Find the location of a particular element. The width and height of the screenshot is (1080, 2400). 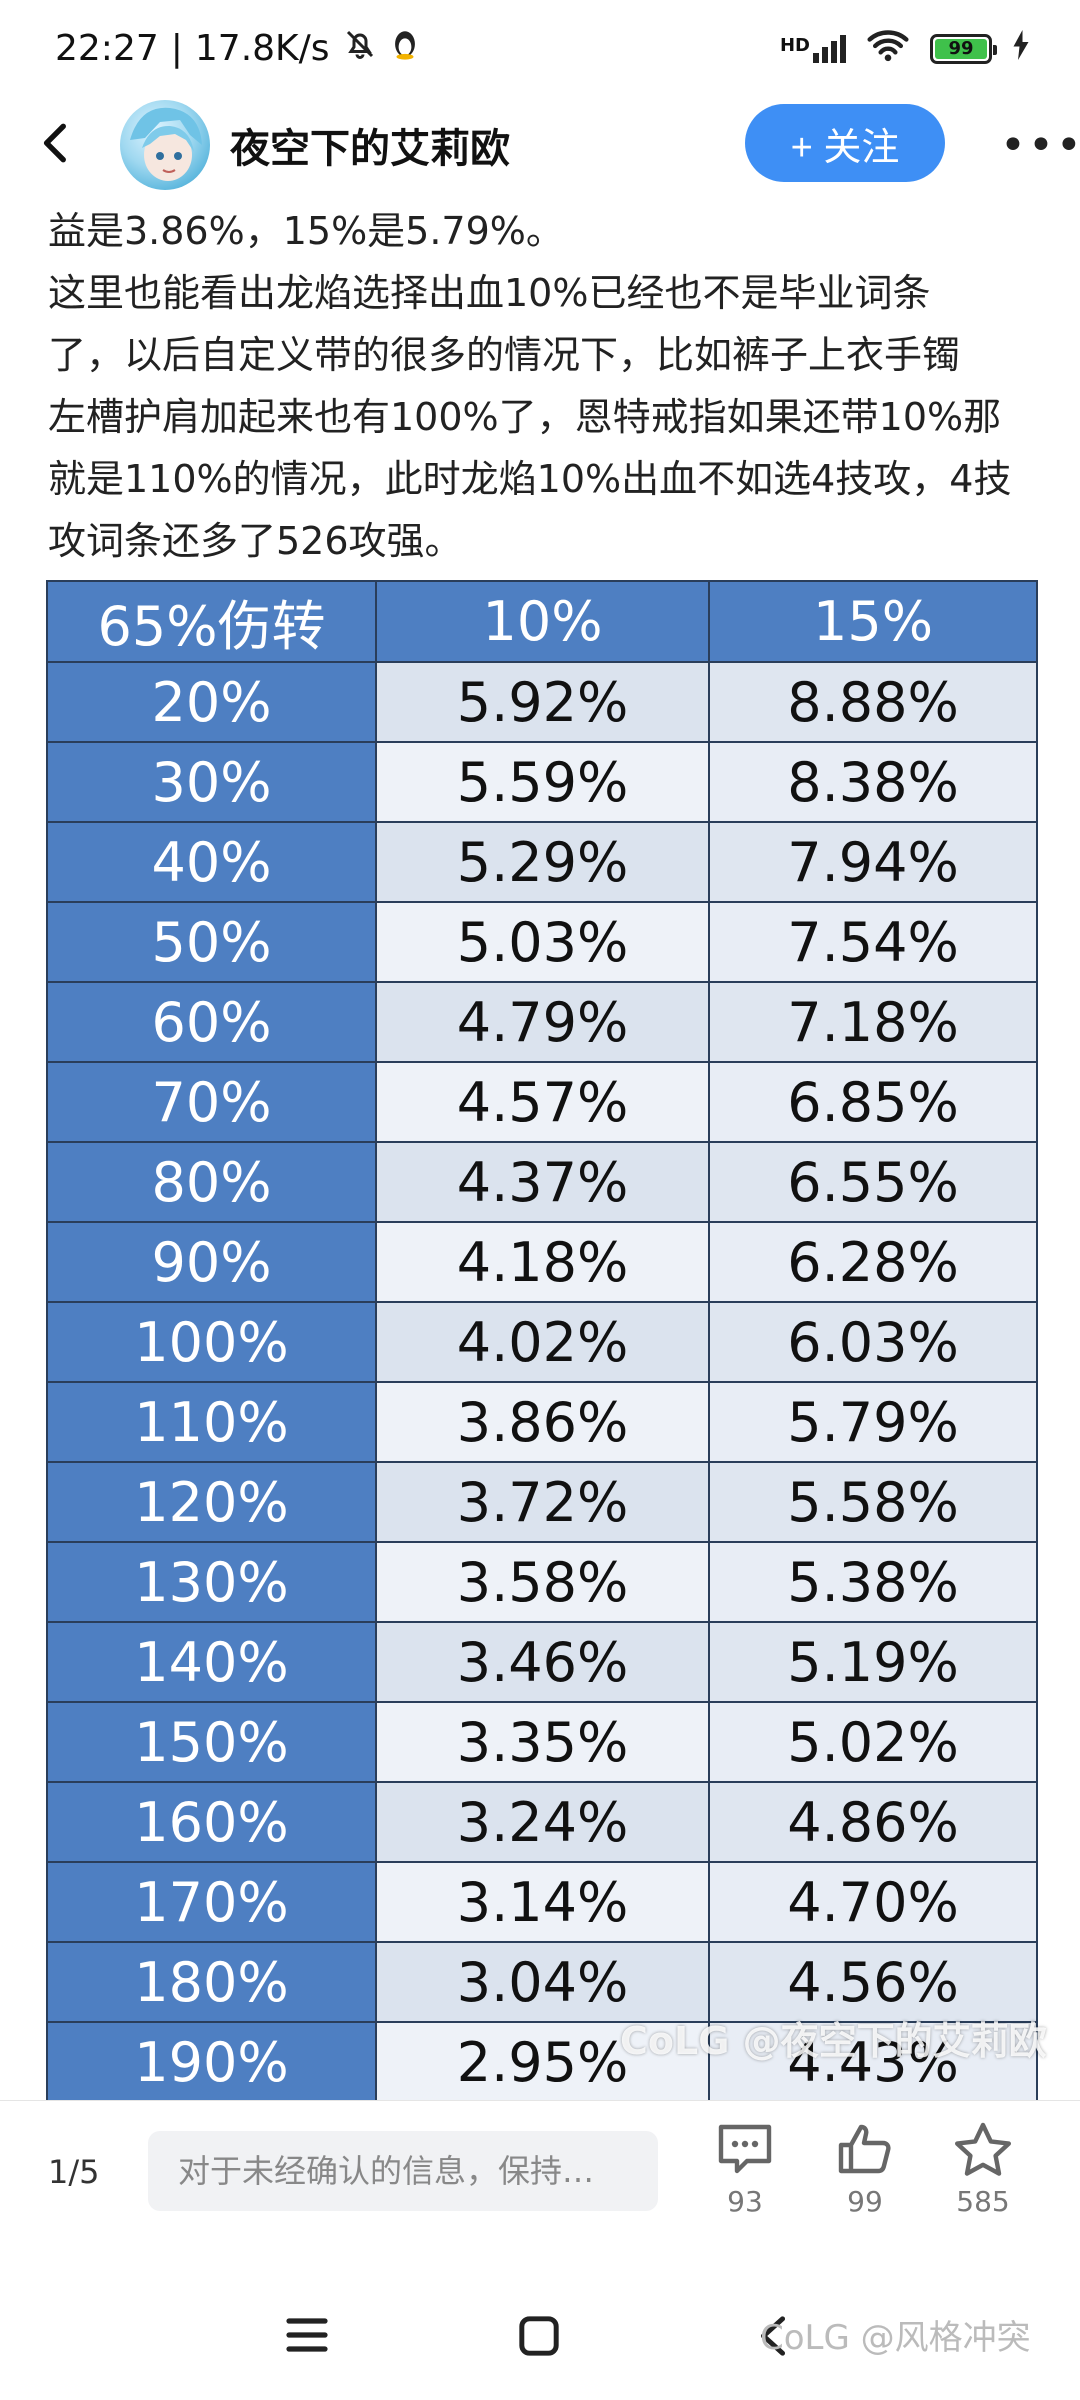

follow-button: + 关注 is located at coordinates (845, 143).